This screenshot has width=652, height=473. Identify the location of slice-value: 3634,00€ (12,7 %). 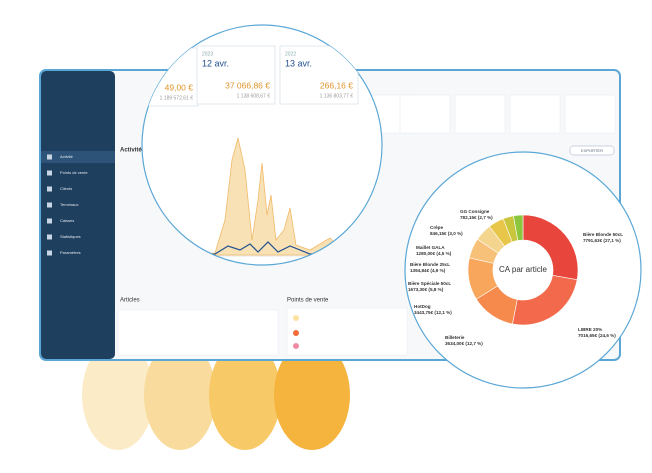
(464, 343).